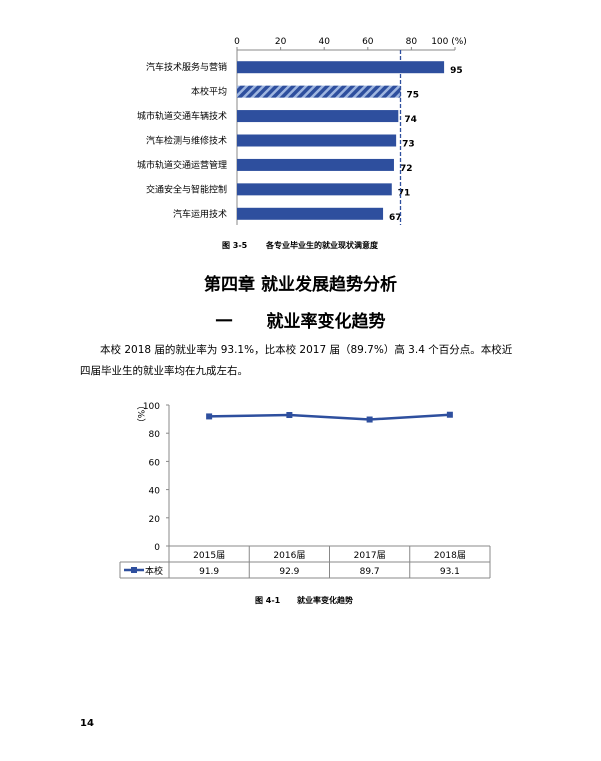  Describe the element at coordinates (300, 285) in the screenshot. I see `chapter-heading: 第四章 就业发展趋势分析` at that location.